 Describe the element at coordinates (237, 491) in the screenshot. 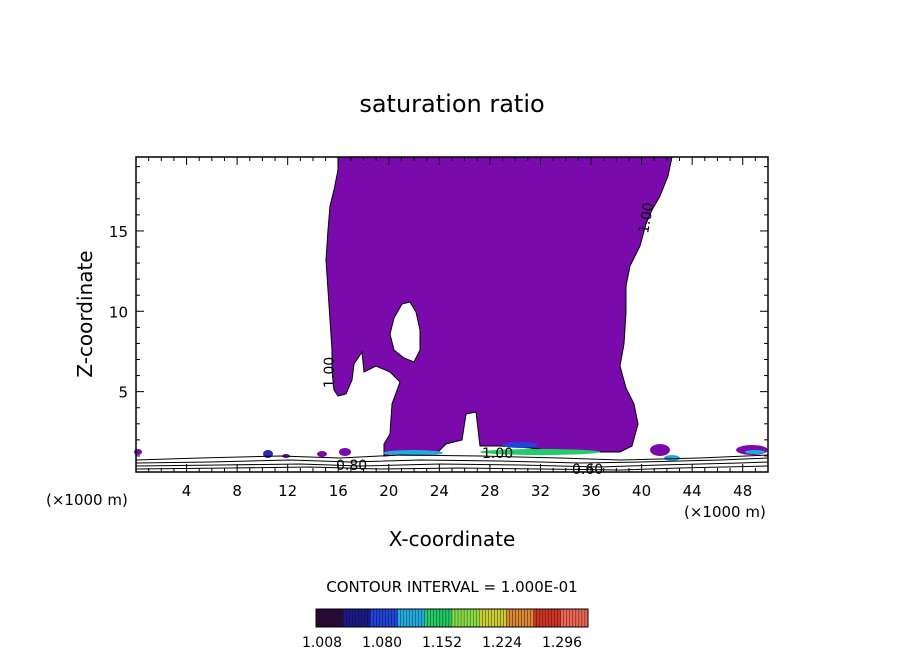

I see `x-tick-label: 8` at that location.